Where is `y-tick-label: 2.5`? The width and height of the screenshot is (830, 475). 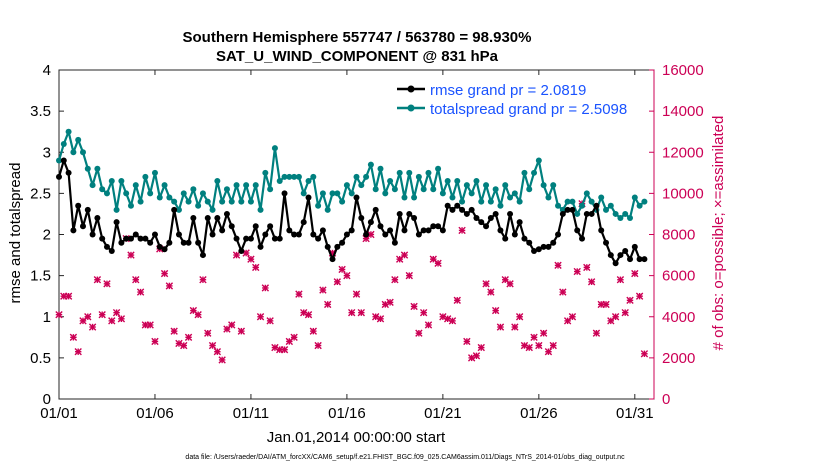 y-tick-label: 2.5 is located at coordinates (40, 193).